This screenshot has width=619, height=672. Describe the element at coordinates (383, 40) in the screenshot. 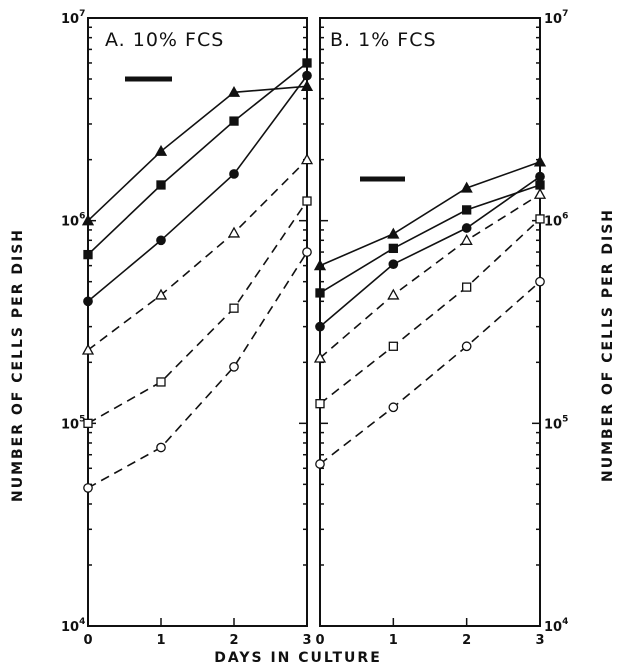

I see `panel-title: B. 1% FCS` at that location.